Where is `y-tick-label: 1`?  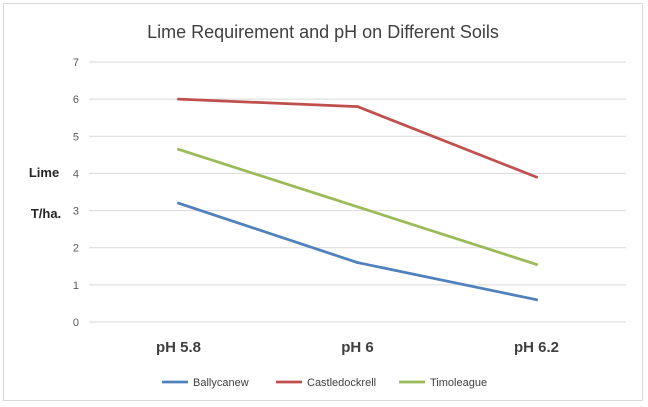
y-tick-label: 1 is located at coordinates (76, 286).